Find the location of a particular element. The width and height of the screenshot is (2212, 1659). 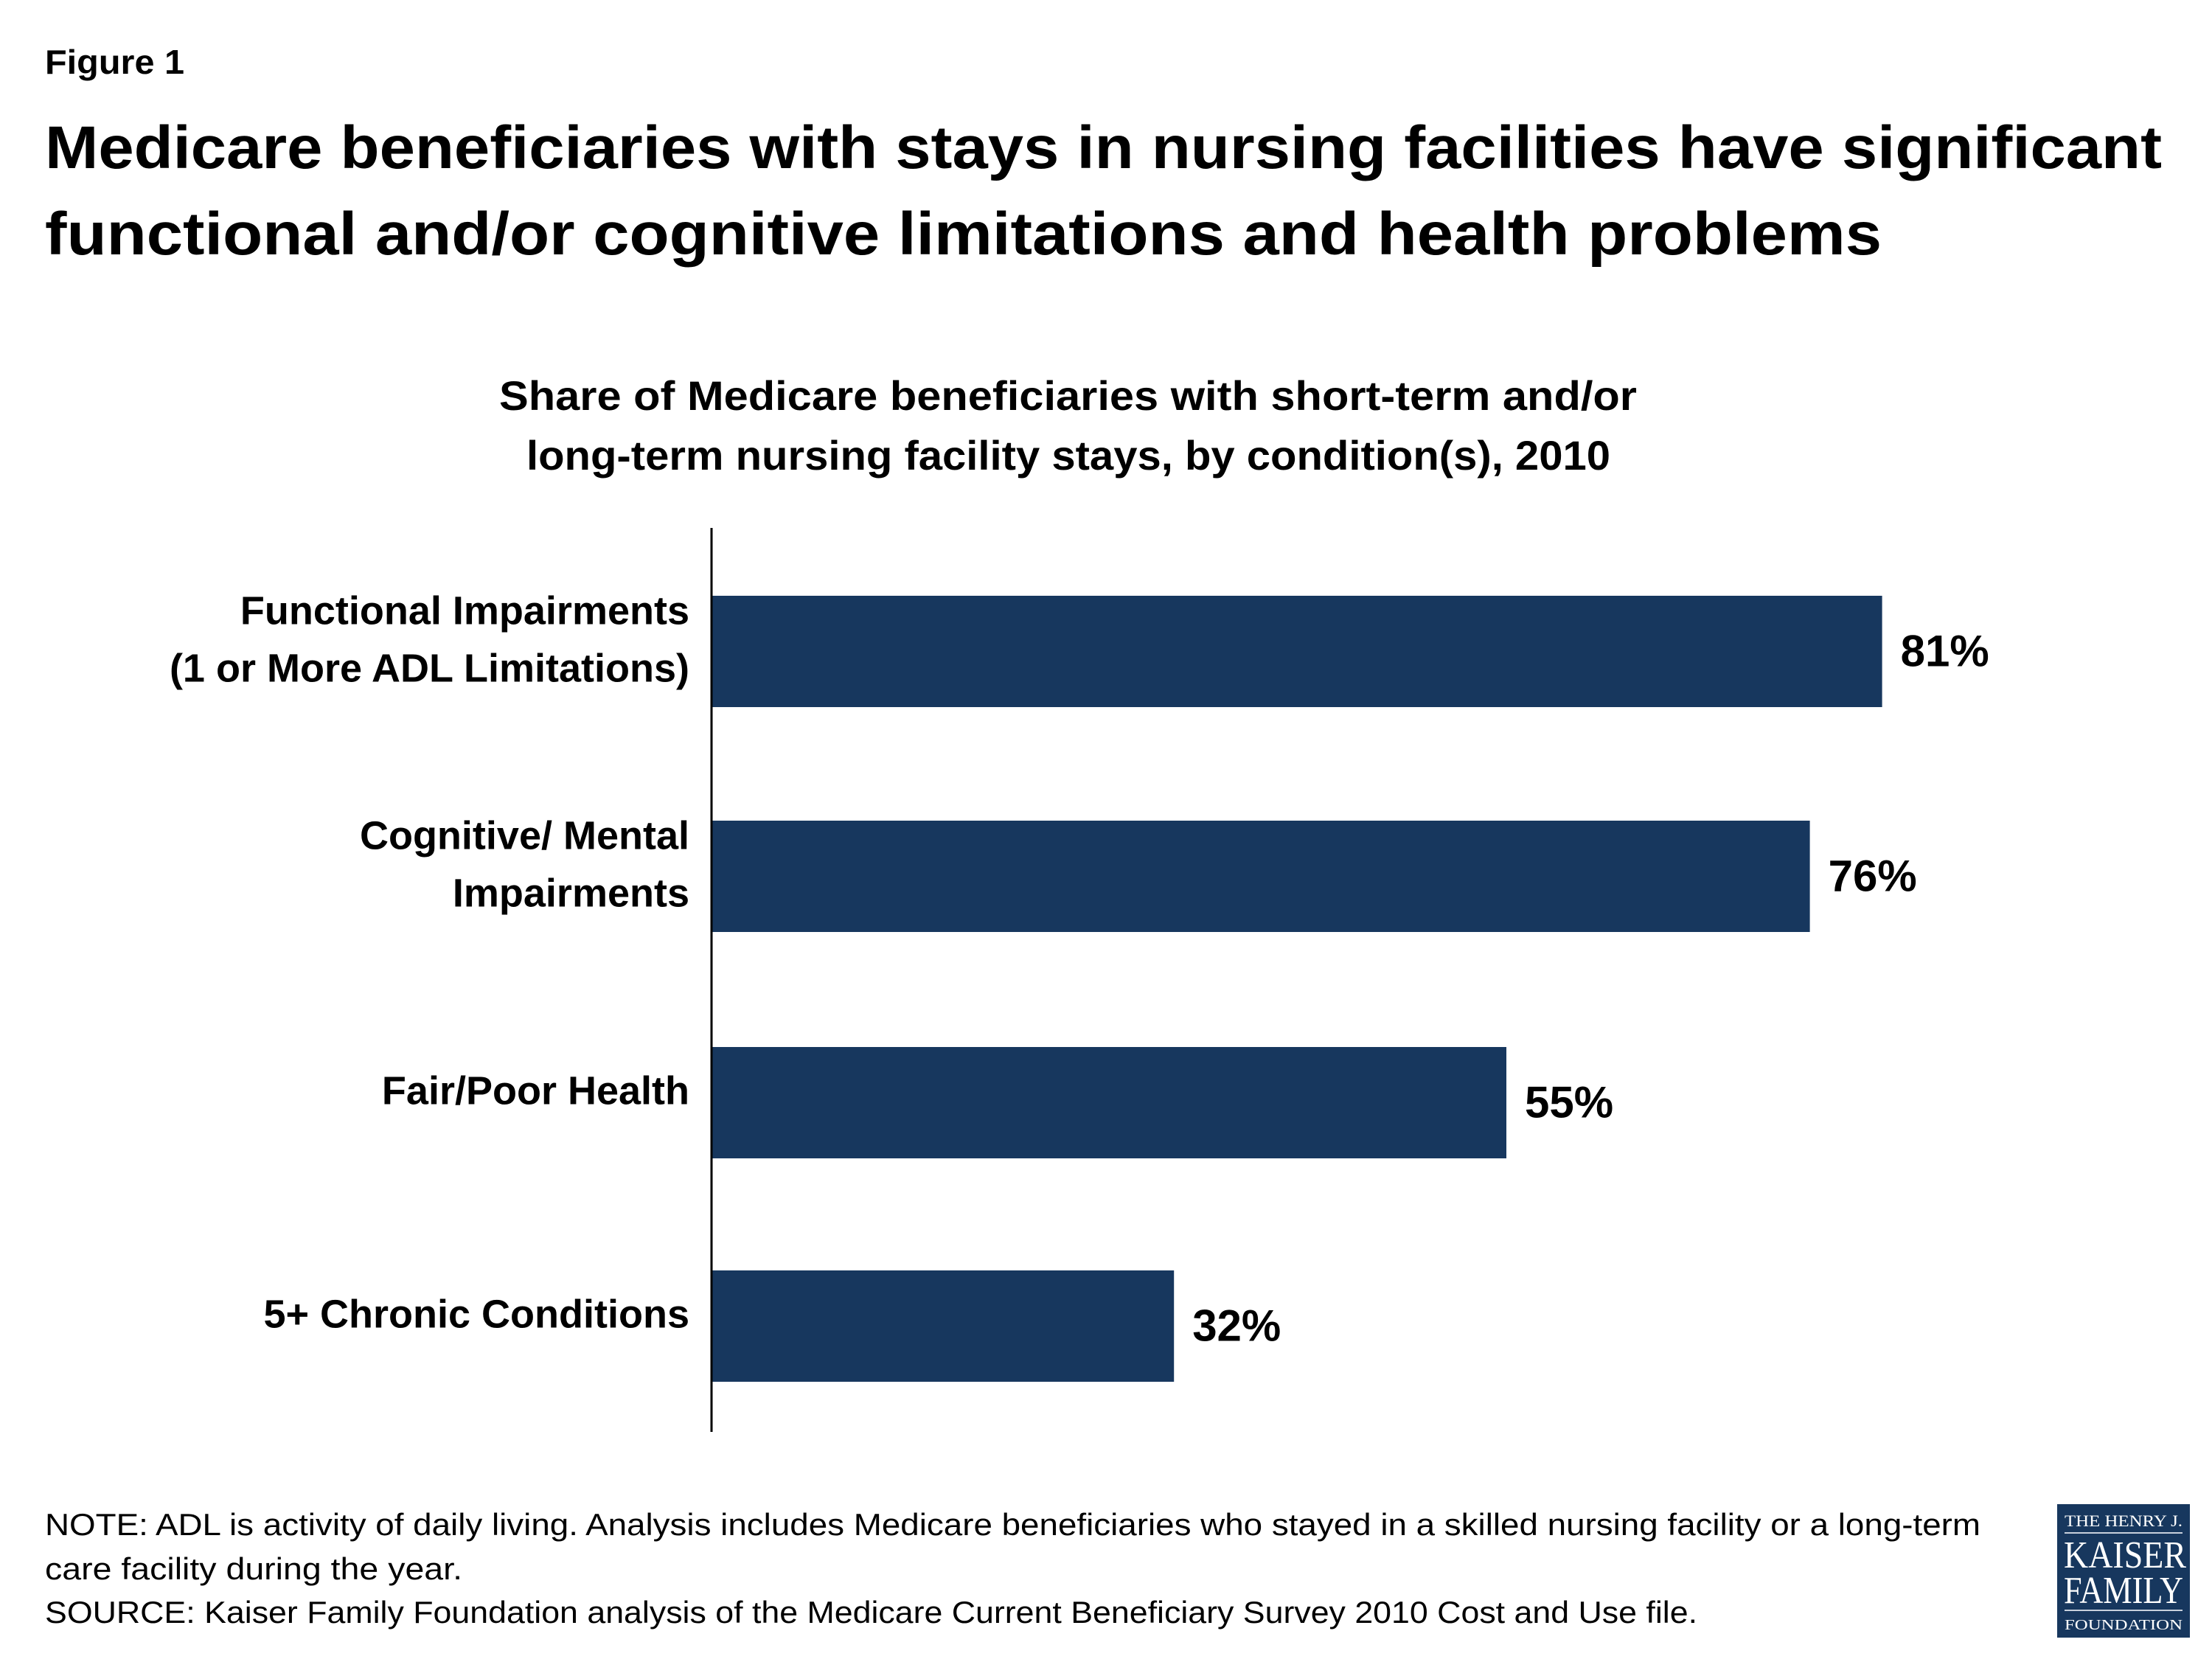

logo-line-1: THE HENRY J. is located at coordinates (2124, 1521).